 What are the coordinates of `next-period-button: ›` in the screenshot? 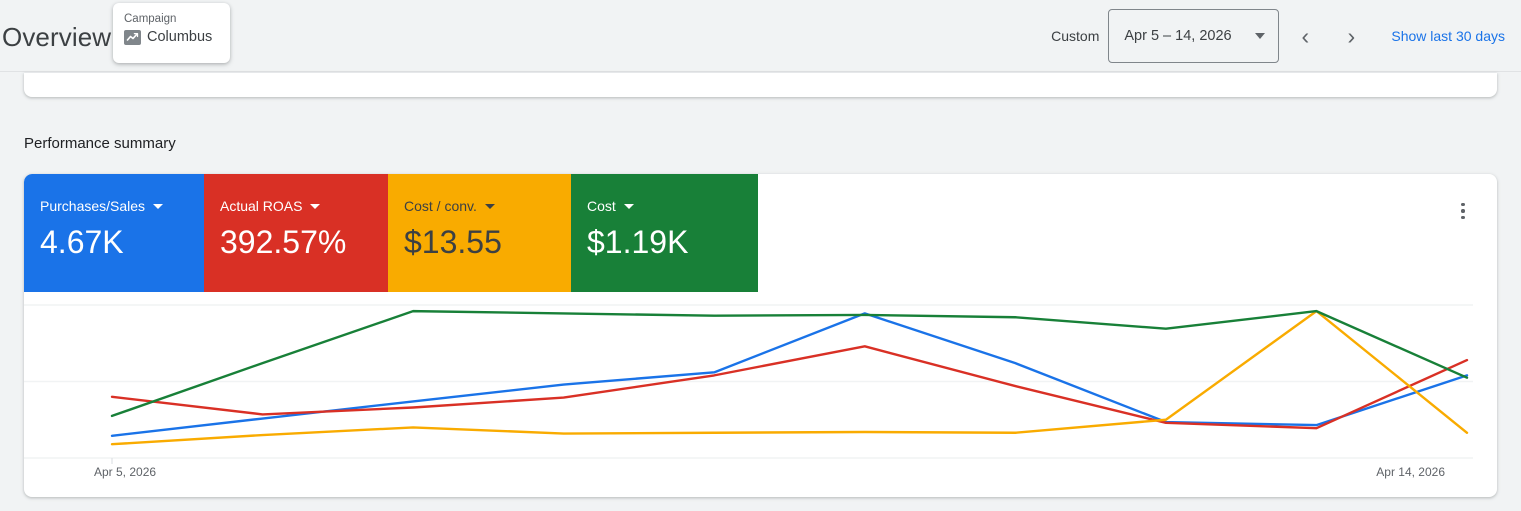 It's located at (1351, 36).